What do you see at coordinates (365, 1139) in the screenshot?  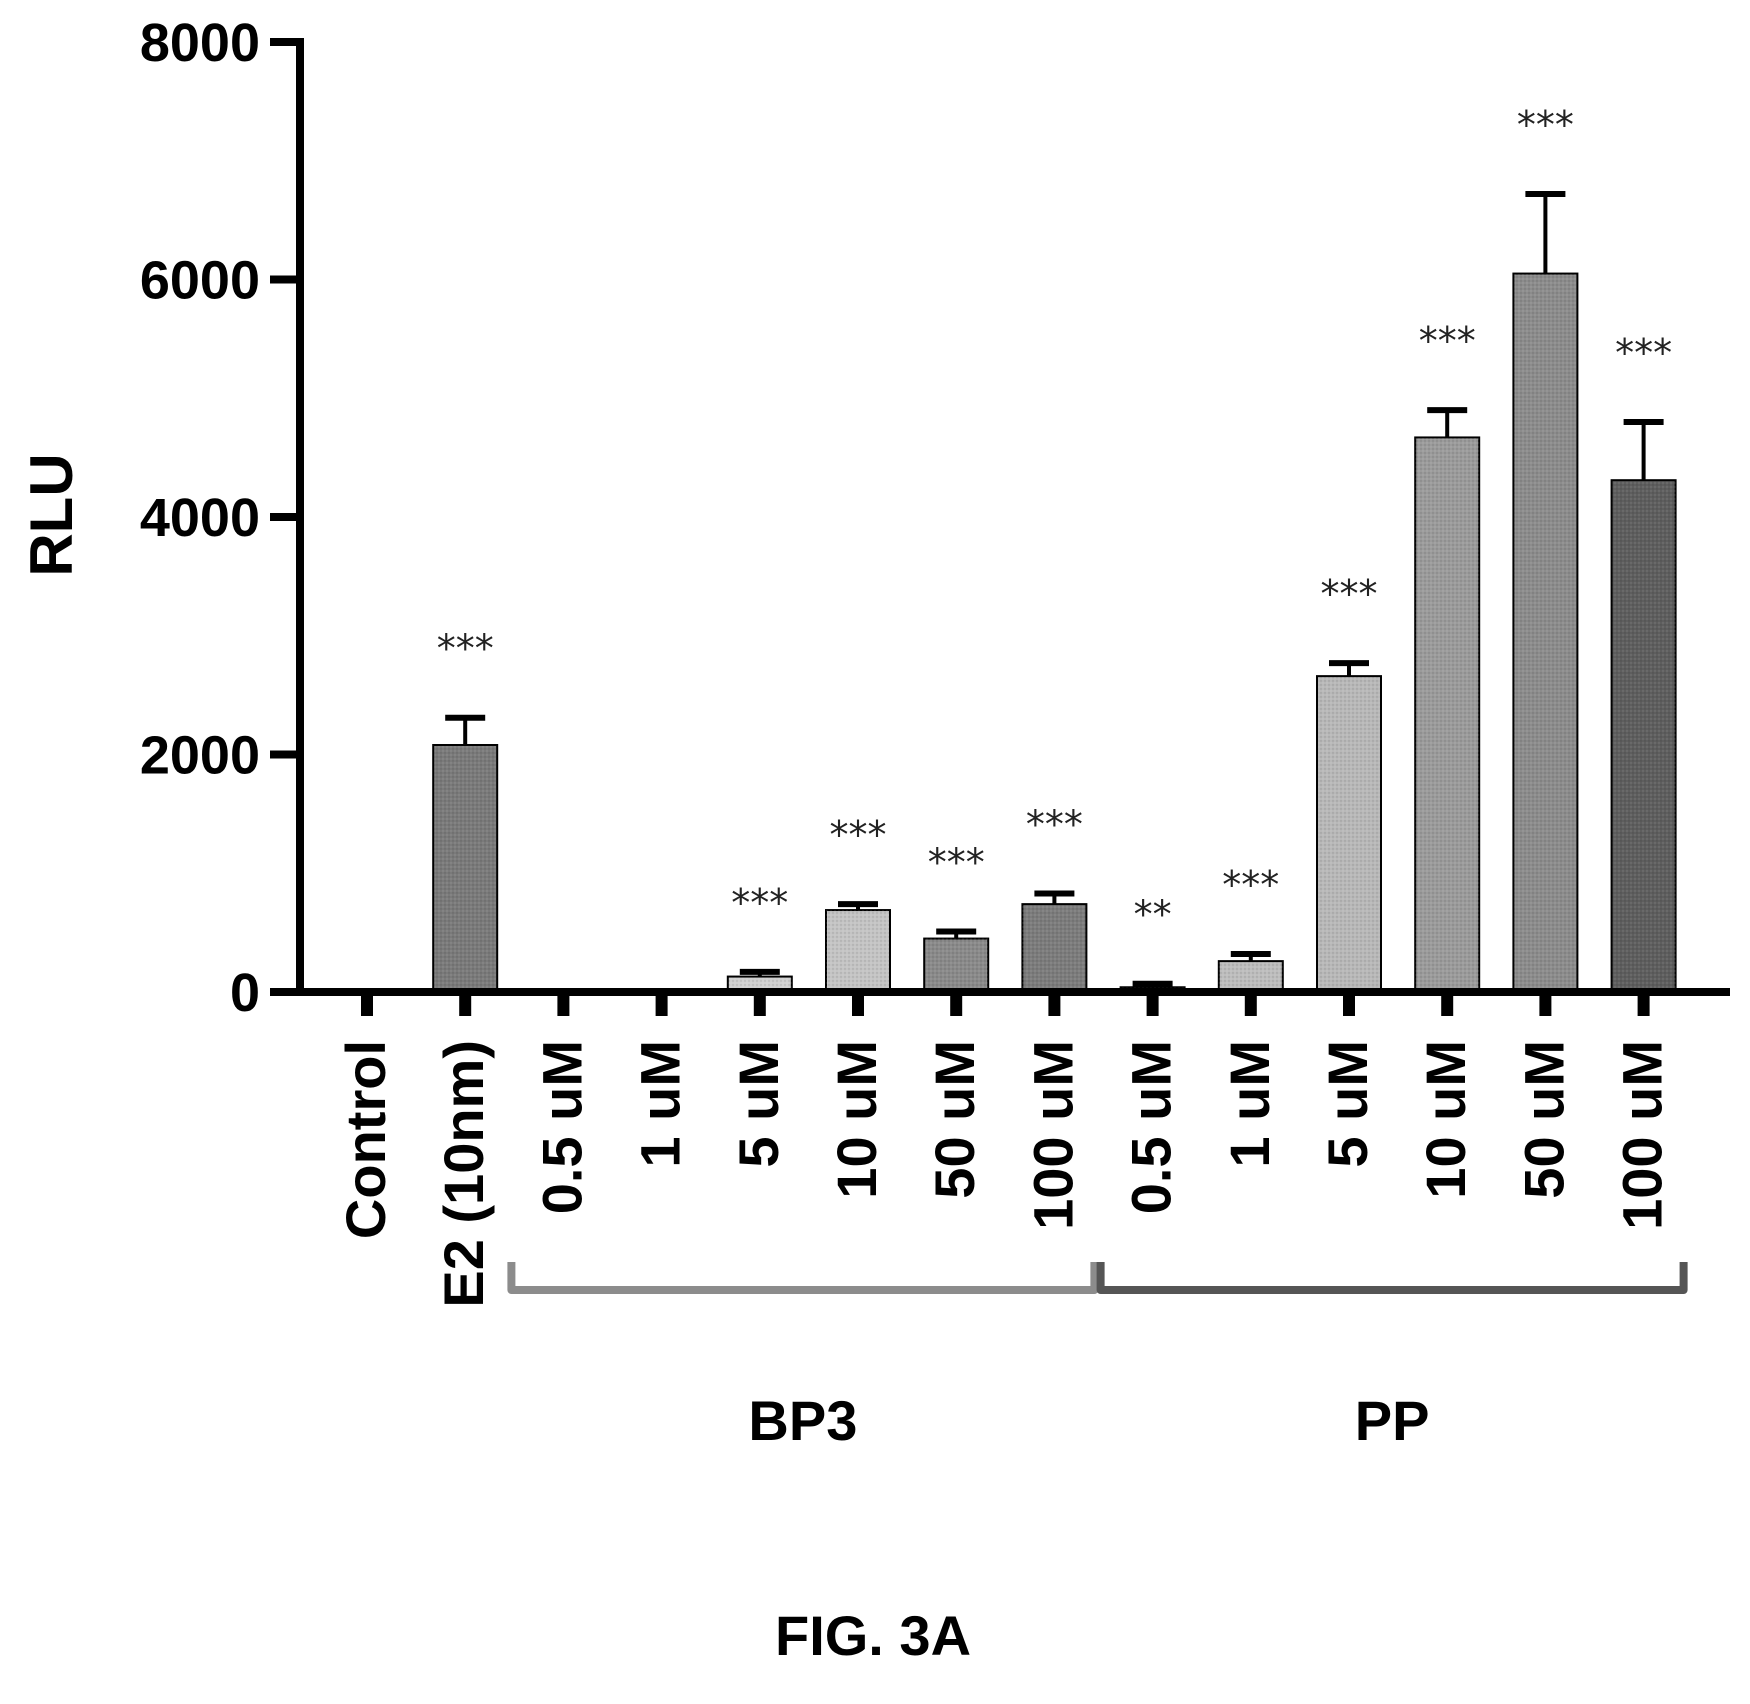 I see `category-label: Control` at bounding box center [365, 1139].